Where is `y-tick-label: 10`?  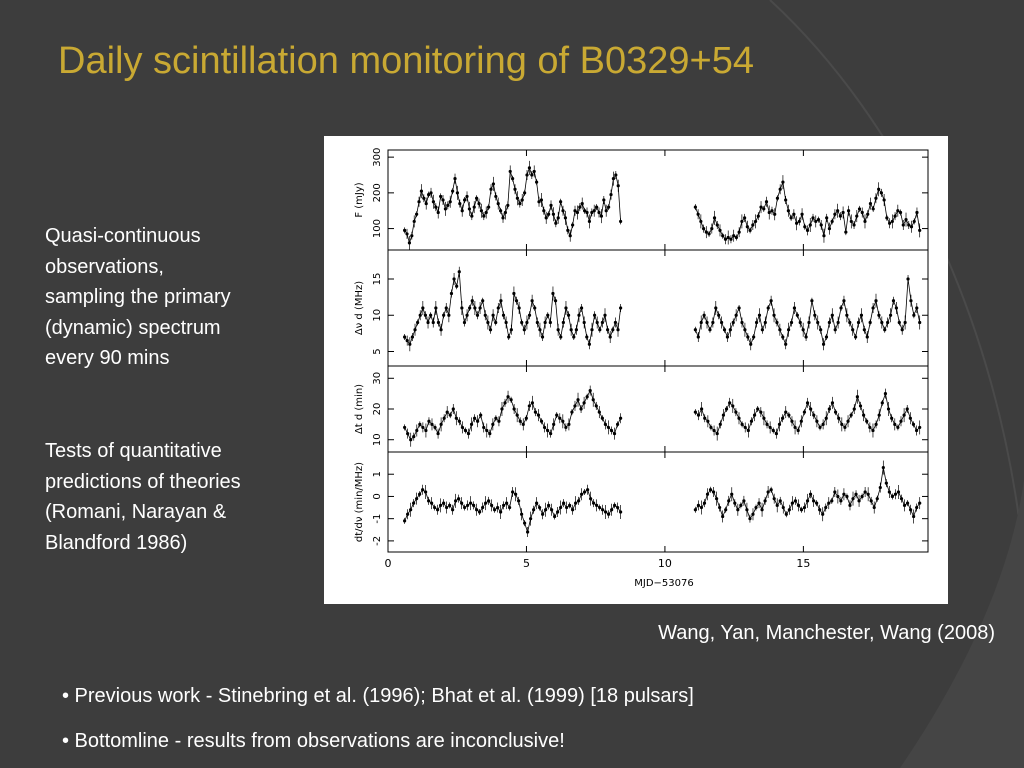
y-tick-label: 10 is located at coordinates (377, 439).